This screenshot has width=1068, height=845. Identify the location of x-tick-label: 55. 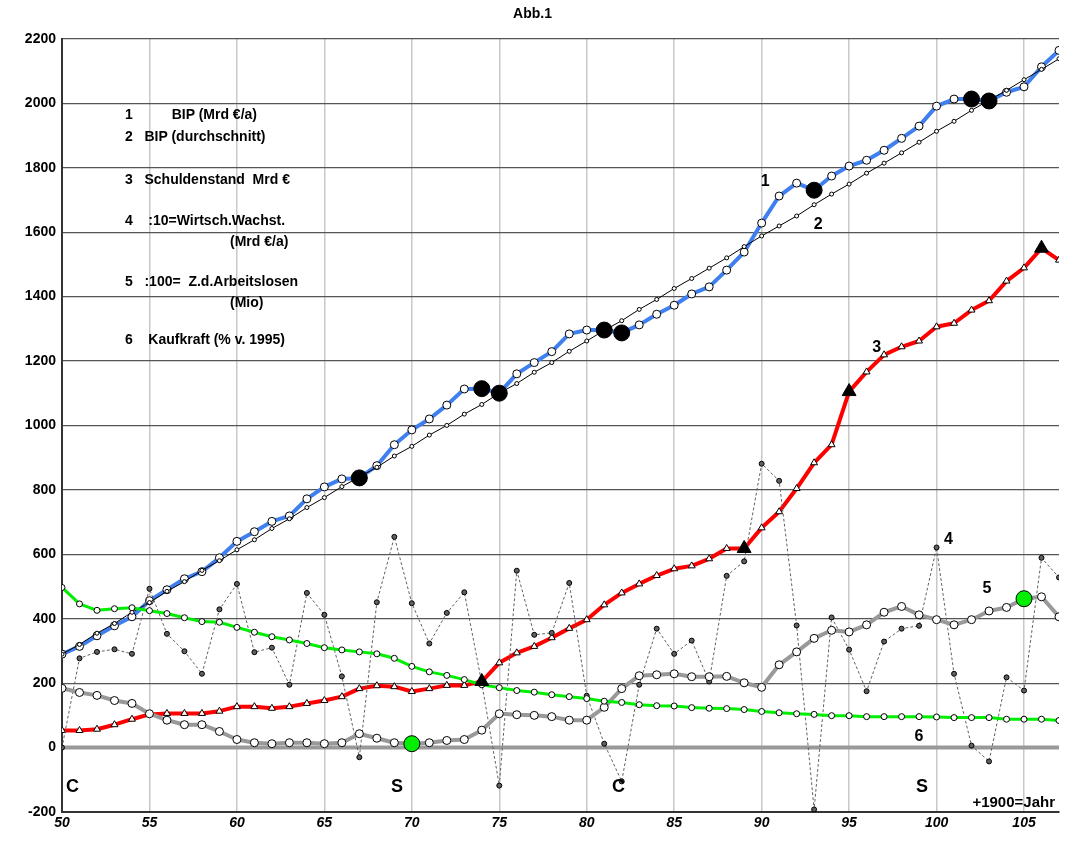
(149, 822).